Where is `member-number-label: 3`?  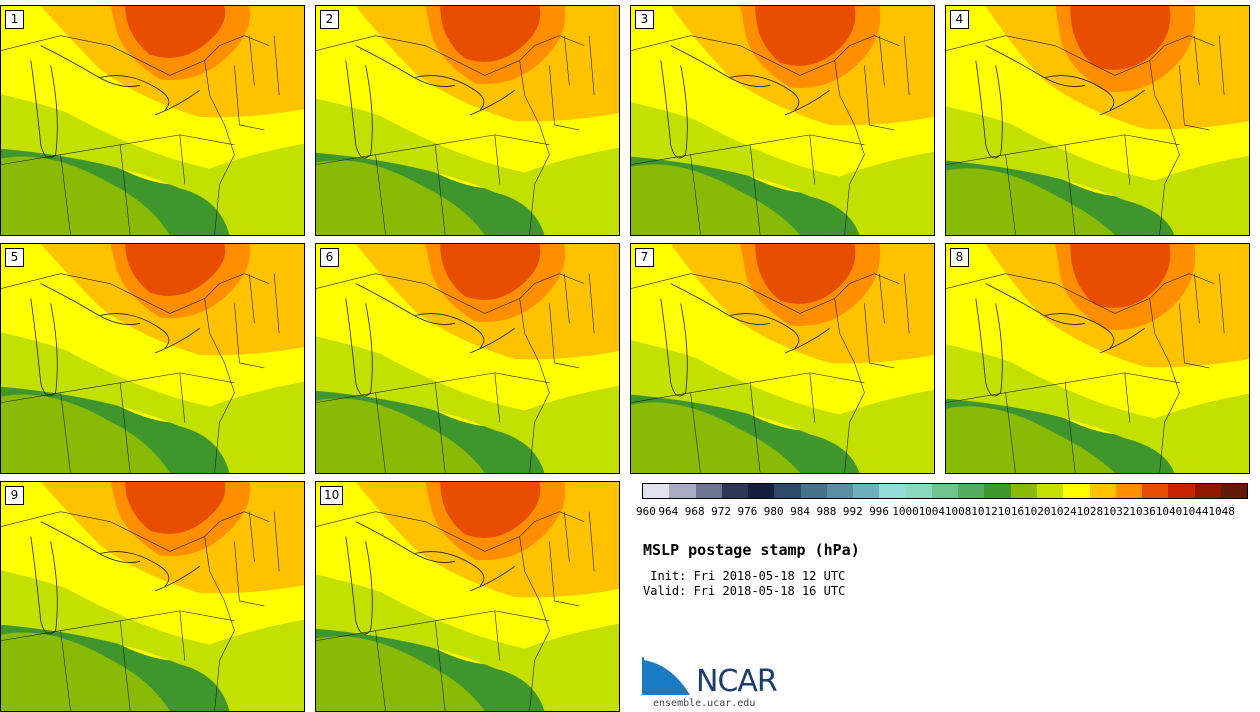 member-number-label: 3 is located at coordinates (644, 19).